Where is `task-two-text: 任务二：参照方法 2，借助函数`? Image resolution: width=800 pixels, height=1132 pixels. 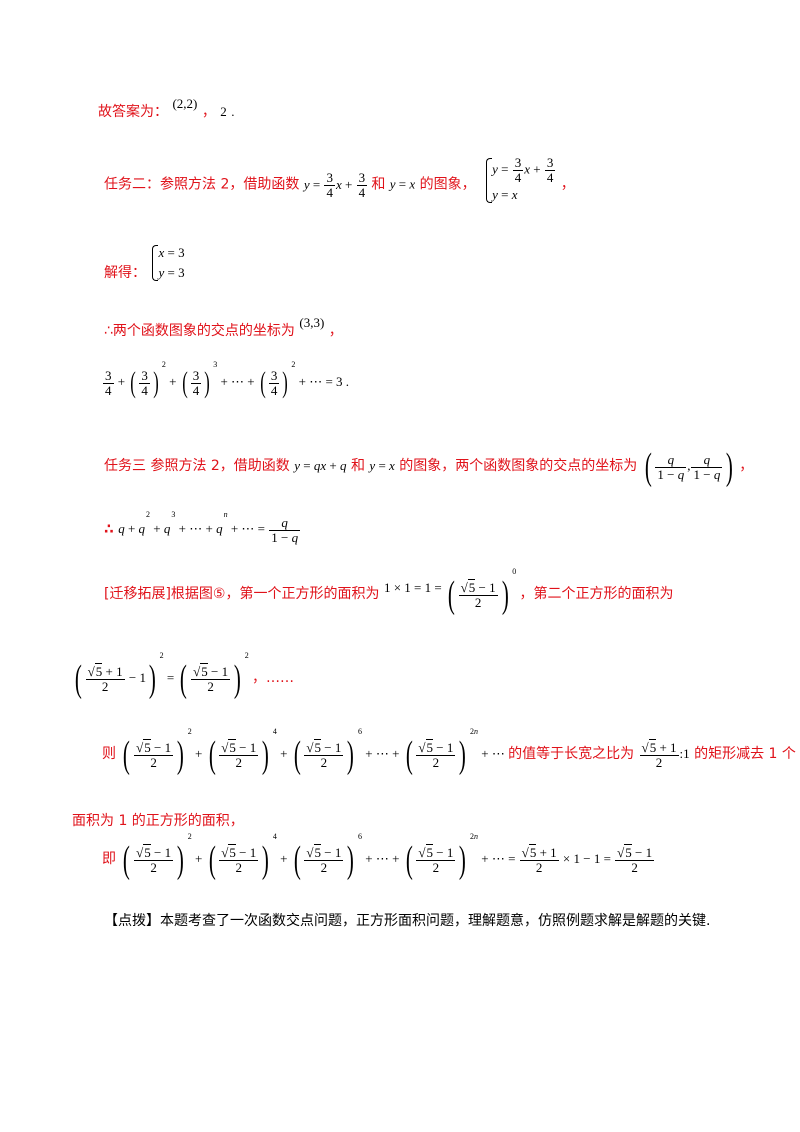
task-two-text: 任务二：参照方法 2，借助函数 is located at coordinates (202, 184).